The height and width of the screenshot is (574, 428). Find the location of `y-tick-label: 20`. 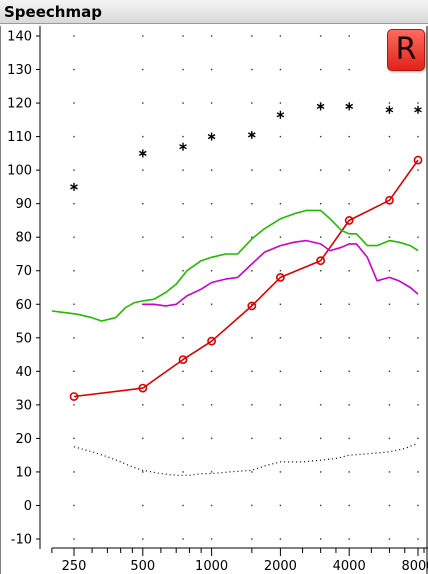

y-tick-label: 20 is located at coordinates (23, 439).